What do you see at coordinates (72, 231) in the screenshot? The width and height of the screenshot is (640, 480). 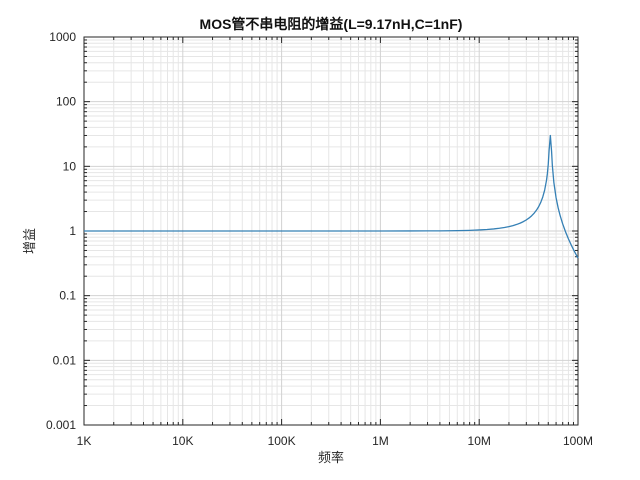 I see `y-tick-label: 1` at bounding box center [72, 231].